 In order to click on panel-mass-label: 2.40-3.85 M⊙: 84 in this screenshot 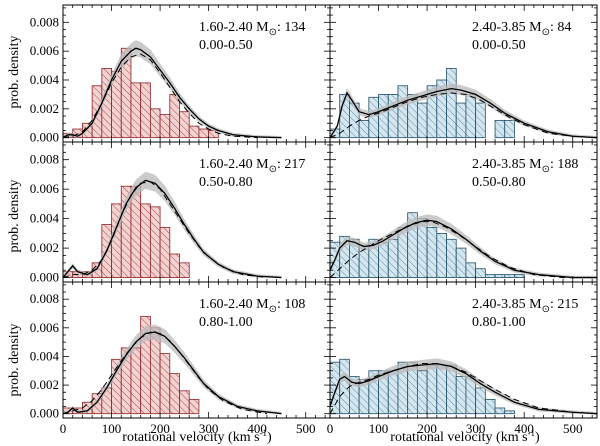, I will do `click(521, 29)`.